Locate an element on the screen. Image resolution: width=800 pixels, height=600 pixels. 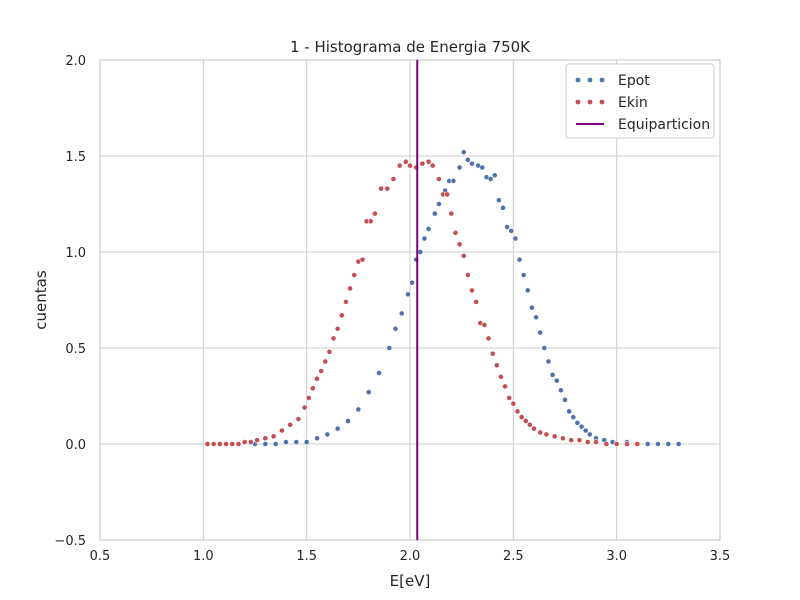
x-tick-label: 1.5 is located at coordinates (306, 556).